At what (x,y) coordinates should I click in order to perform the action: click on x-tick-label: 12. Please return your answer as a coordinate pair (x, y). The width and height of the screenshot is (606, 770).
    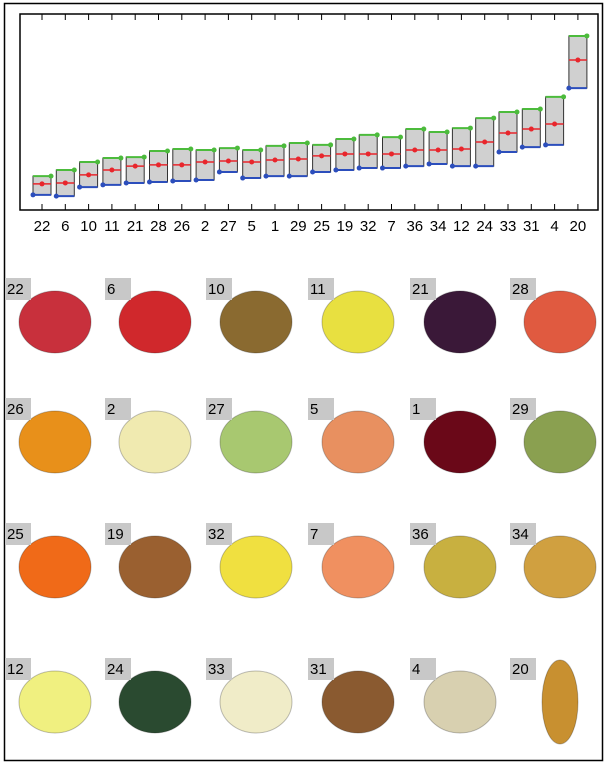
    Looking at the image, I should click on (461, 226).